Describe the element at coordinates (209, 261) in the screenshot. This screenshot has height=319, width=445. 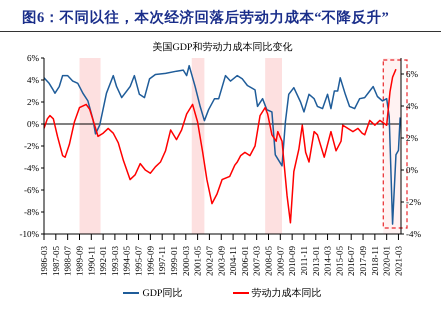
I see `x-tick-label: 2002-07` at that location.